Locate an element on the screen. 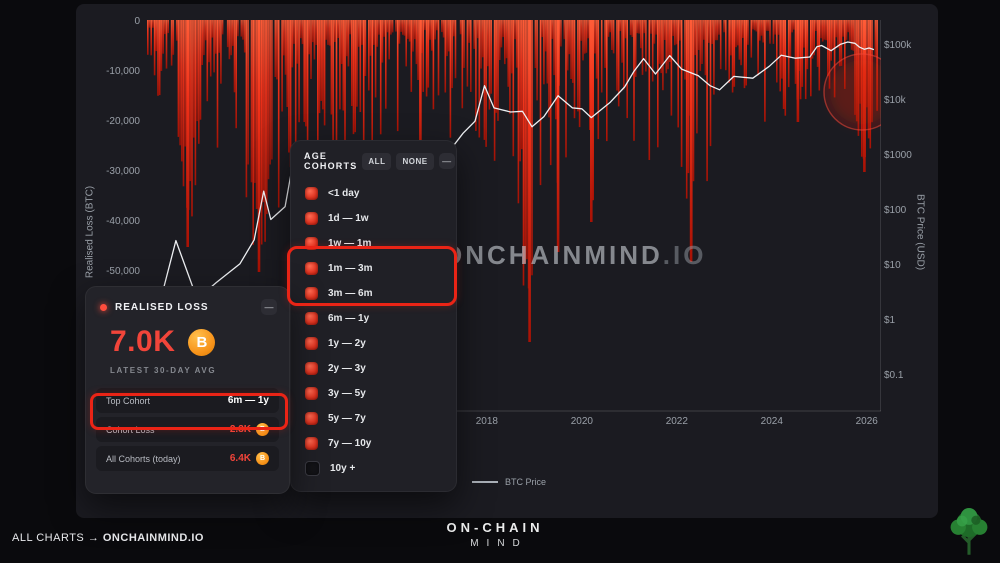 The image size is (1000, 563). watermark-tld: .IO is located at coordinates (684, 255).